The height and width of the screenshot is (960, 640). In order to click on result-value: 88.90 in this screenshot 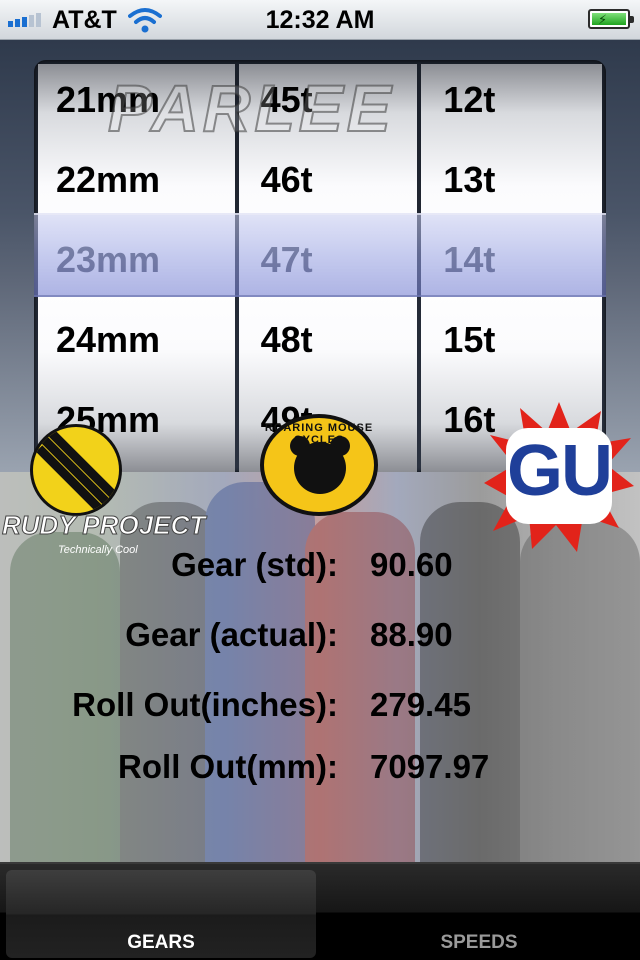, I will do `click(411, 634)`.